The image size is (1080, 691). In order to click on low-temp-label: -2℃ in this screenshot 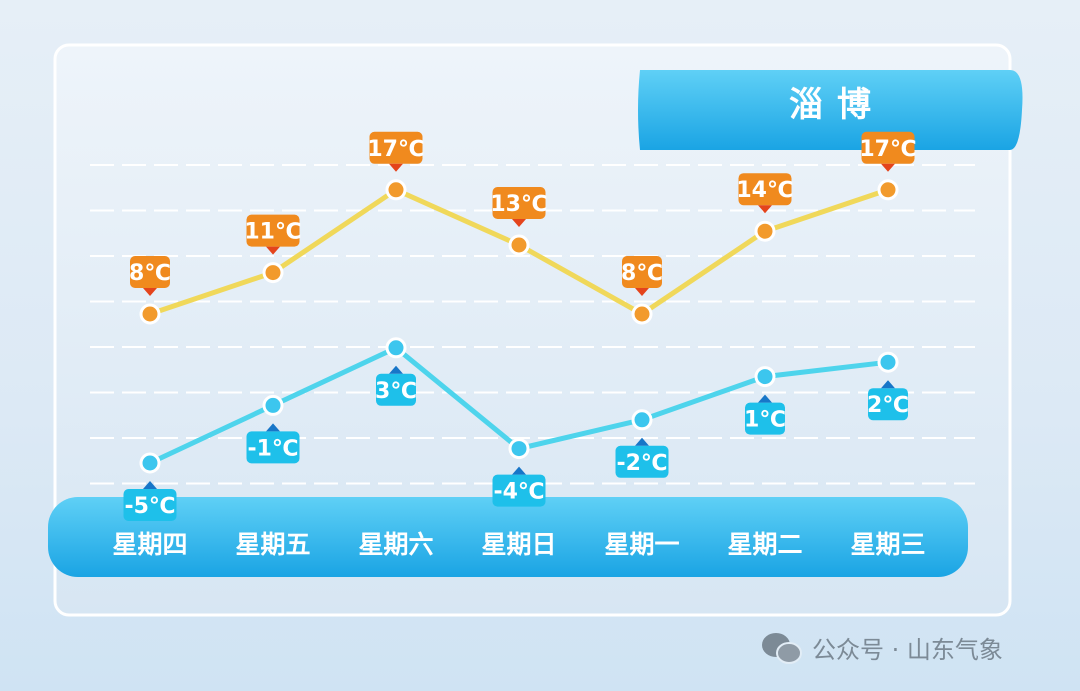, I will do `click(641, 463)`.